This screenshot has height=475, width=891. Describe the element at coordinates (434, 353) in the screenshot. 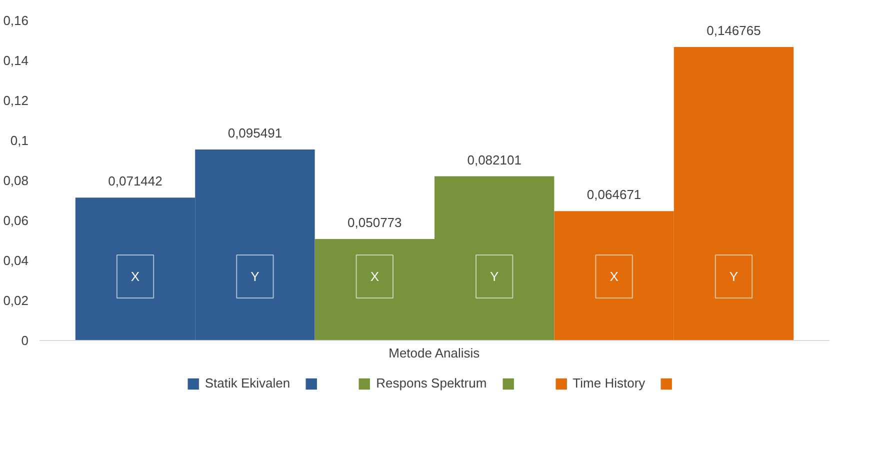

I see `x-axis-title: Metode Analisis` at that location.